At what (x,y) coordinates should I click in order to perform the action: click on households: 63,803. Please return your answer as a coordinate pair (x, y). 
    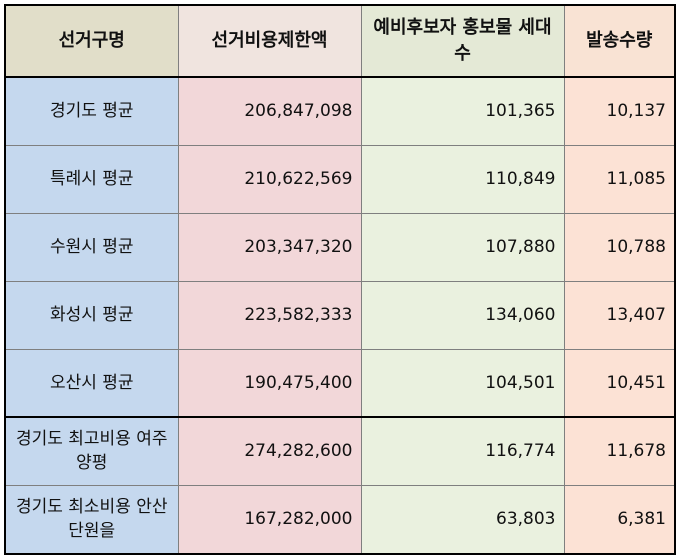
    Looking at the image, I should click on (462, 519).